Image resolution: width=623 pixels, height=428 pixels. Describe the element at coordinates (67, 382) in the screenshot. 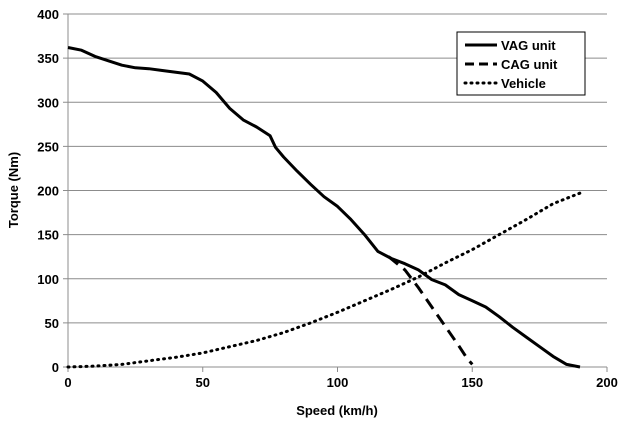

I see `x-tick-label: 0` at that location.